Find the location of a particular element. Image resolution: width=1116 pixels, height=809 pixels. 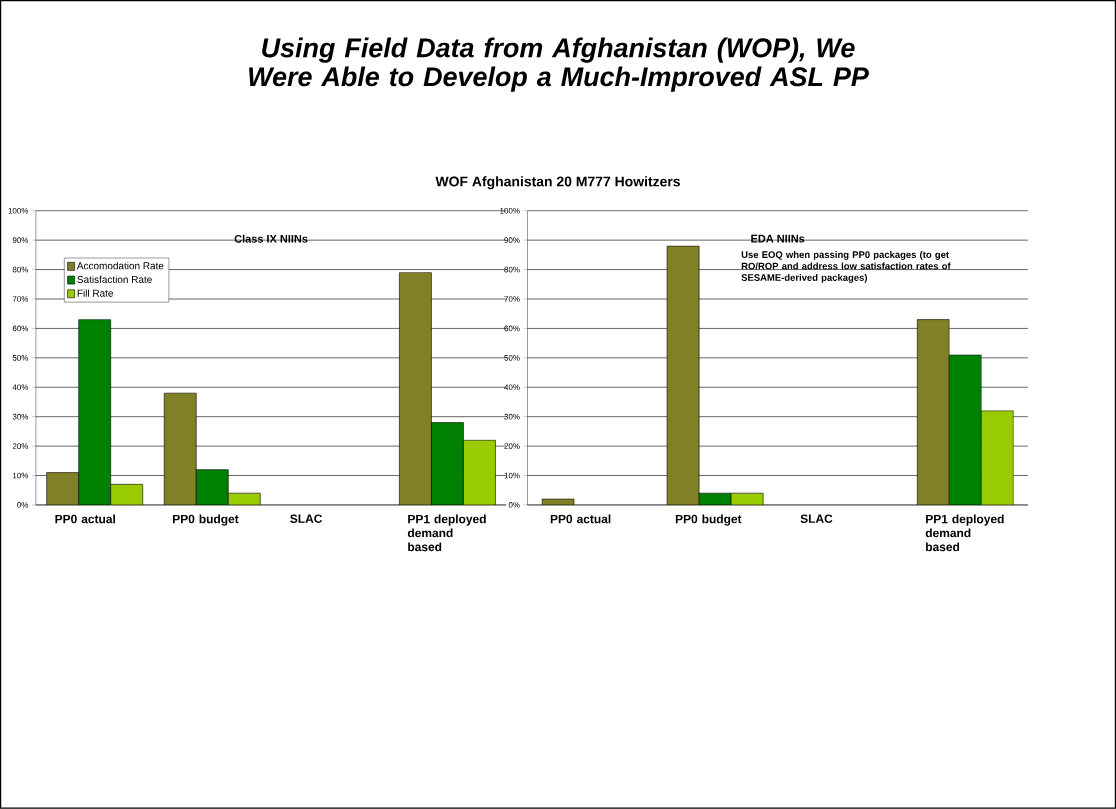

text: WOF Afghanistan 20 M777 Howitzers is located at coordinates (557, 183).